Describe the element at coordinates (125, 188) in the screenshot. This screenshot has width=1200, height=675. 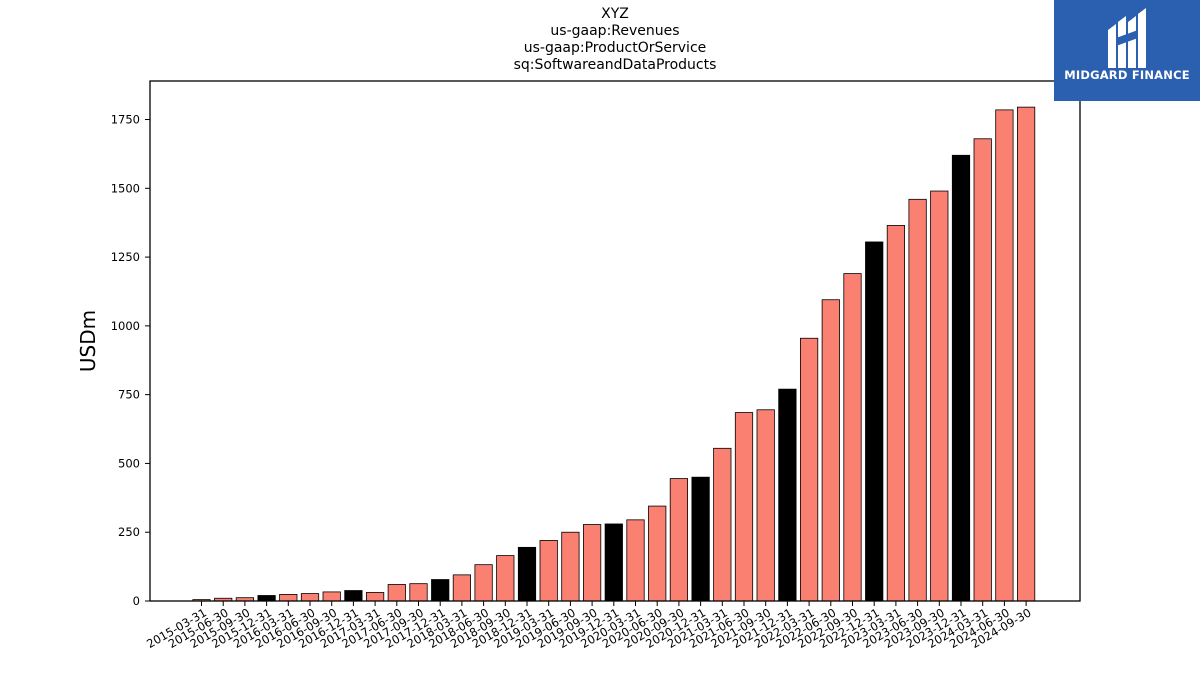
I see `y-tick-label-1500: 1500` at that location.